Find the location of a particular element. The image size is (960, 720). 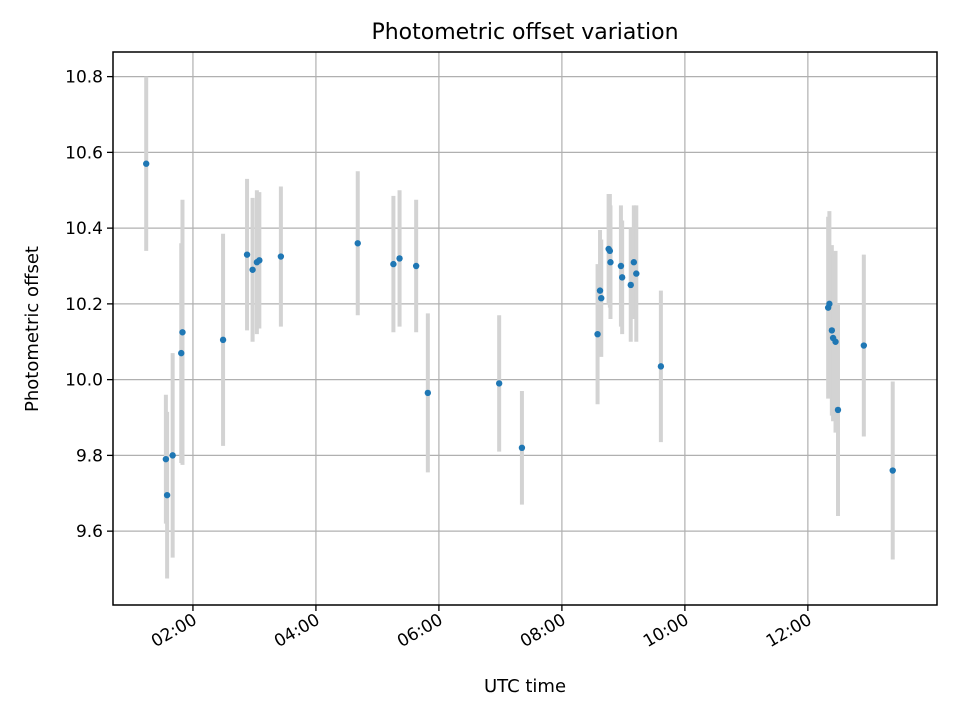

x-tick-label: 06:00 is located at coordinates (420, 631).